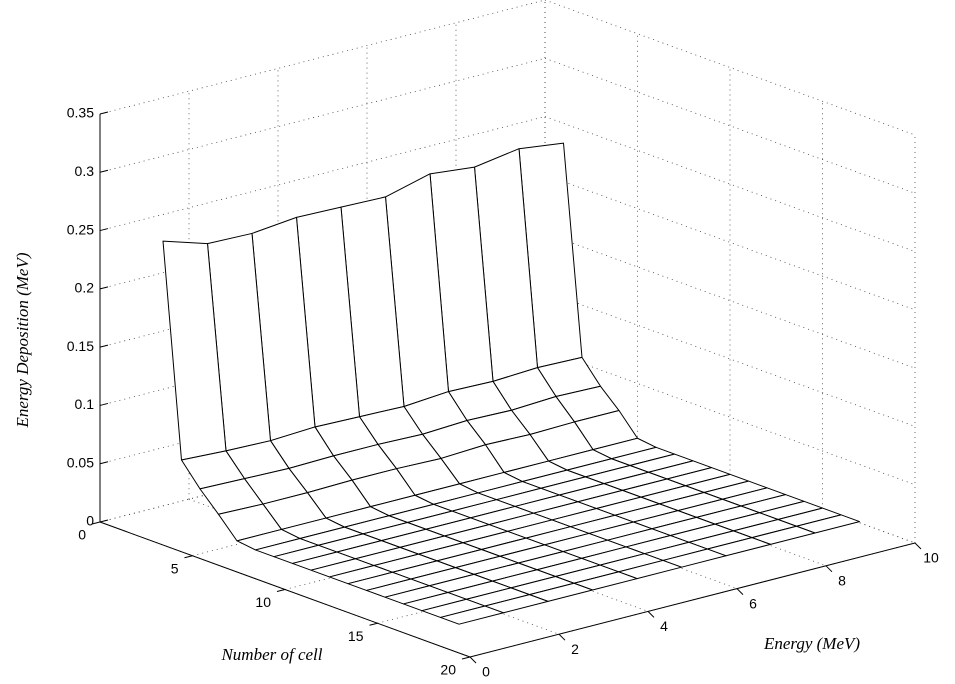 The height and width of the screenshot is (684, 955). Describe the element at coordinates (811, 643) in the screenshot. I see `x-axis-label: Energy (MeV)` at that location.